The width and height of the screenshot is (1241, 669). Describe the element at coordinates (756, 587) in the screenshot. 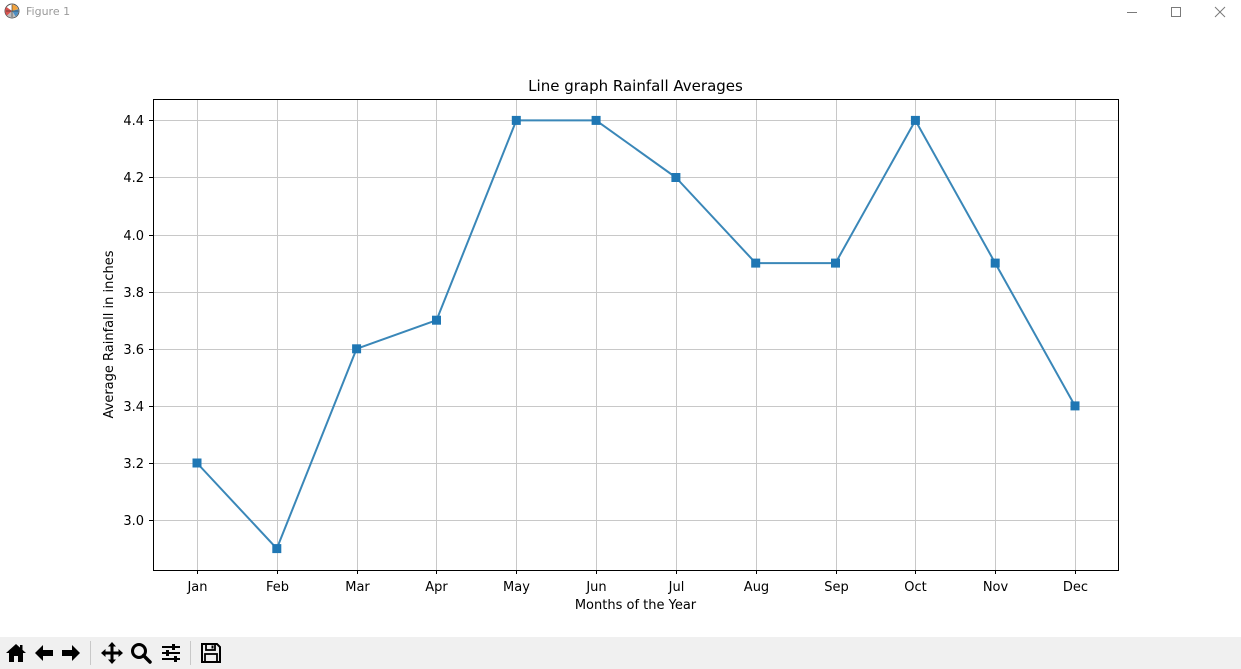

I see `x-tick-label: Aug` at that location.